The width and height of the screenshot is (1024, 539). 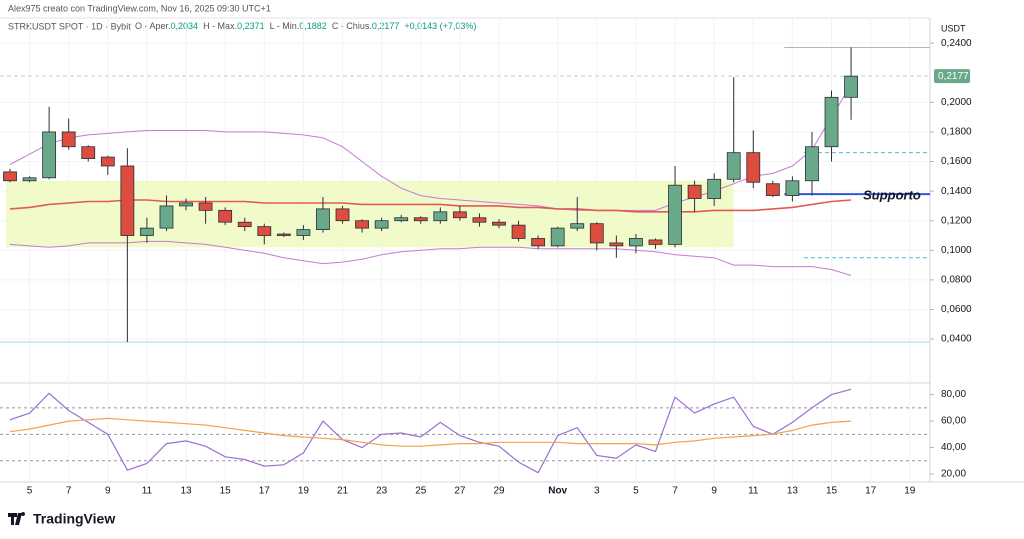 I want to click on last-price-label: 0,2177, so click(x=953, y=76).